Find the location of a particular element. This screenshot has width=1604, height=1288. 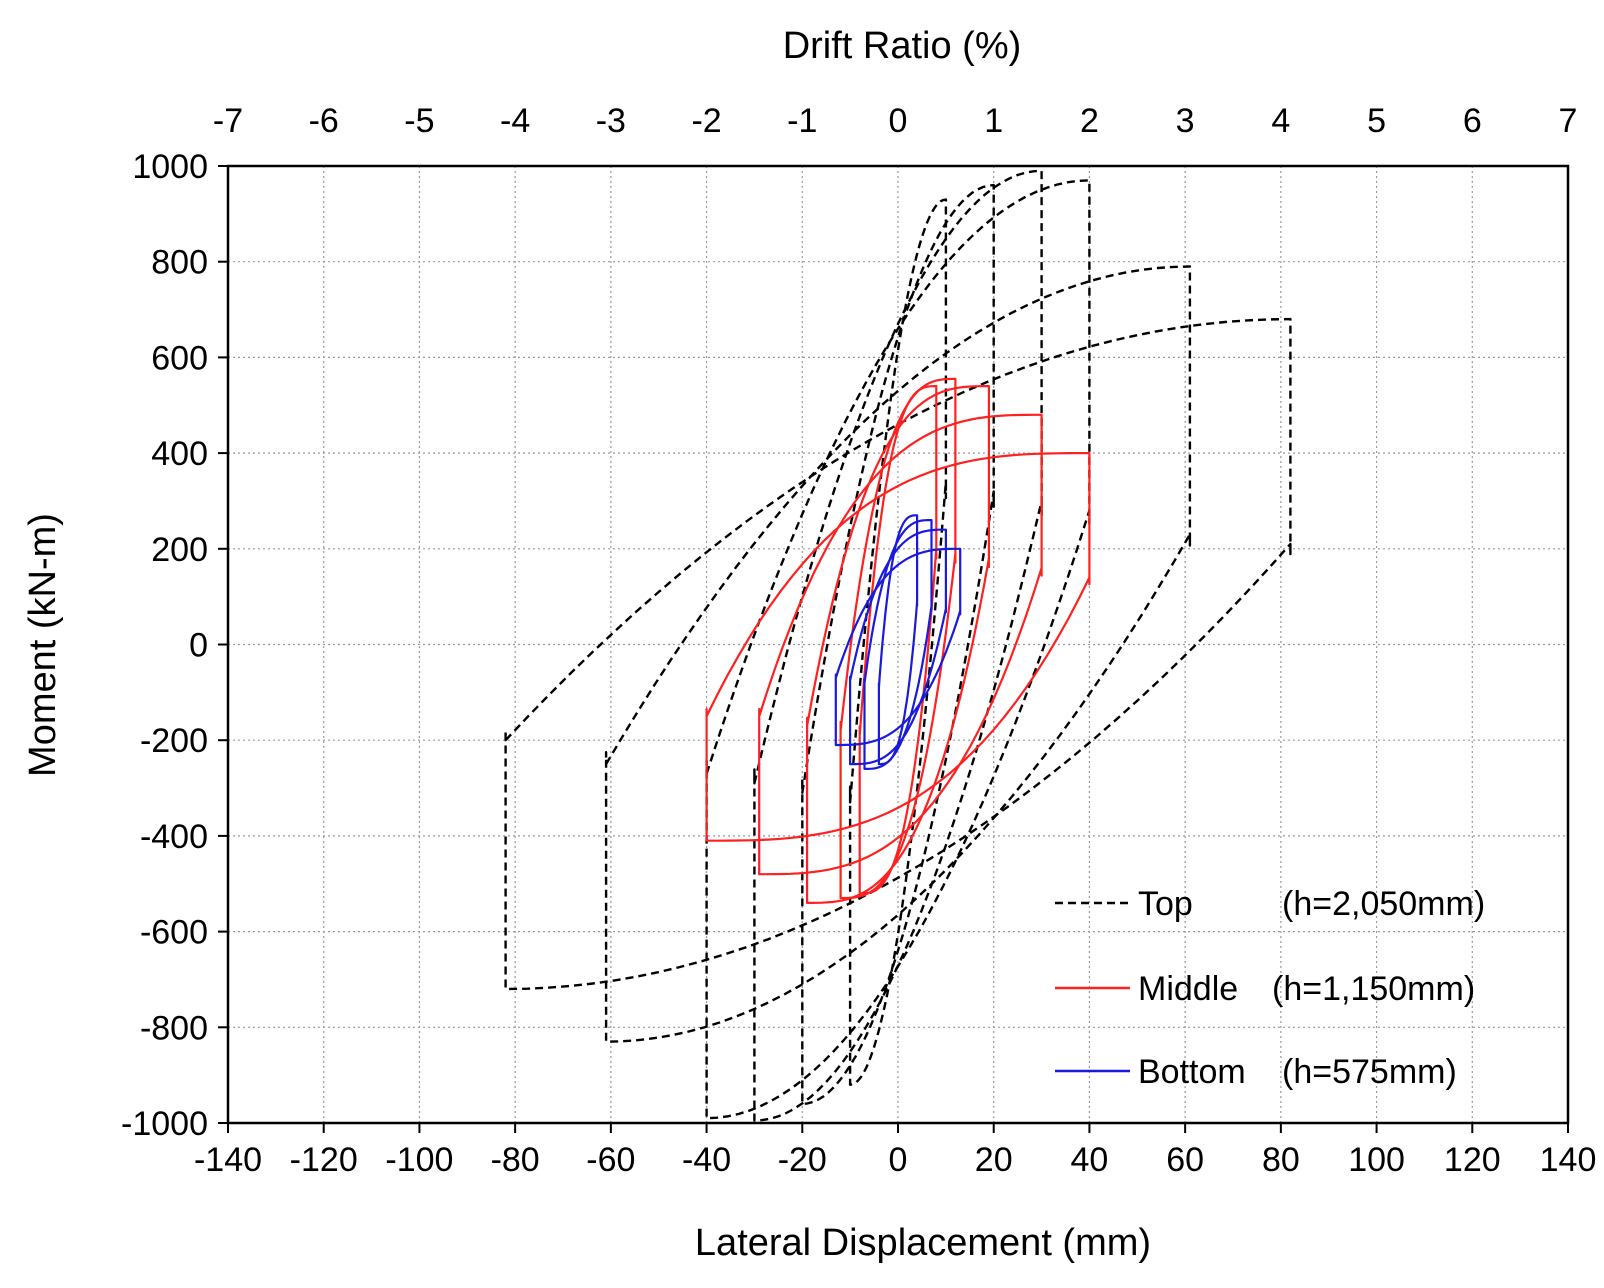

x-axis-title: Lateral Displacement (mm) is located at coordinates (923, 1243).